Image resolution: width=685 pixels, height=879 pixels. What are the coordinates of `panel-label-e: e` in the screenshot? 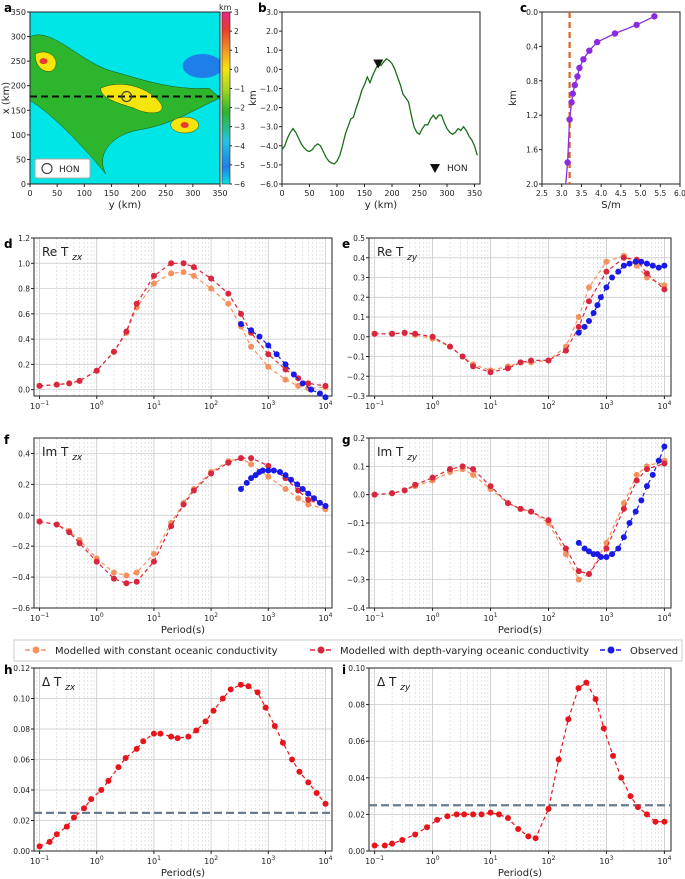 It's located at (346, 244).